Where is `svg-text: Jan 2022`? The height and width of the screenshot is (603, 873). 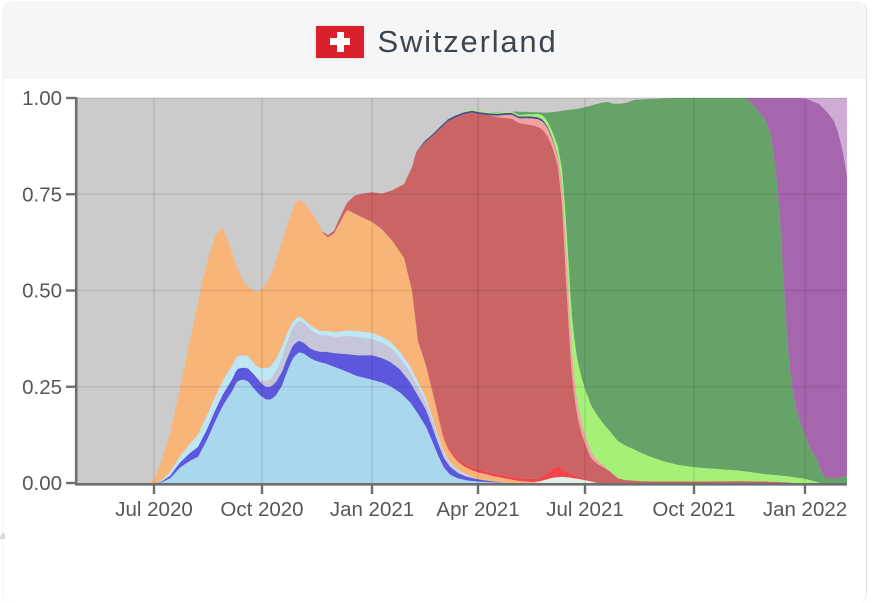 svg-text: Jan 2022 is located at coordinates (805, 509).